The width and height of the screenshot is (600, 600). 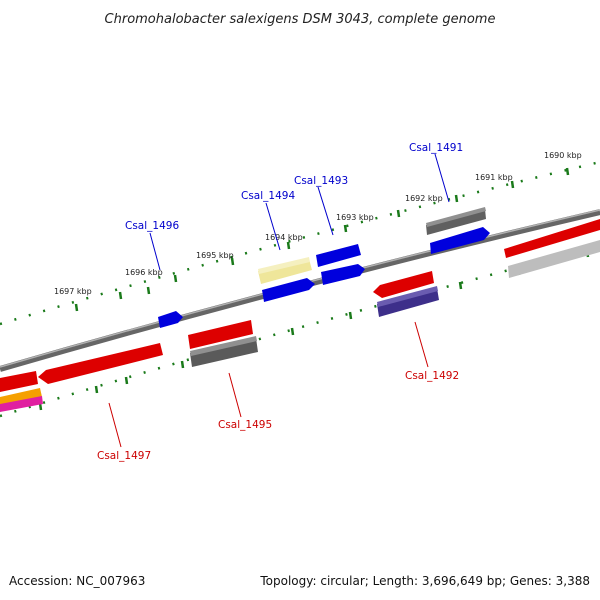 I want to click on ruler-label: 1692 kbp, so click(x=424, y=198).